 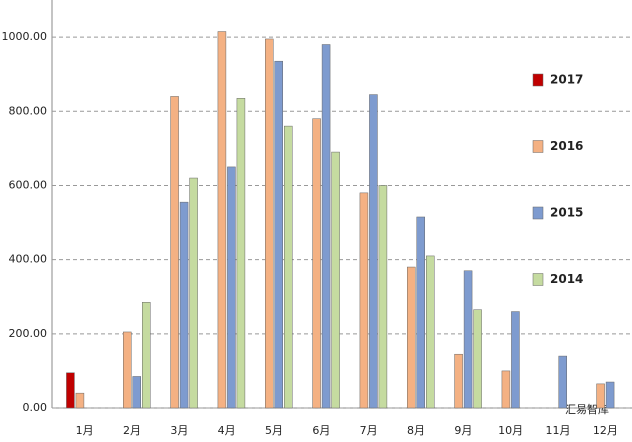 What do you see at coordinates (35, 407) in the screenshot?
I see `y-tick-label: 0.00` at bounding box center [35, 407].